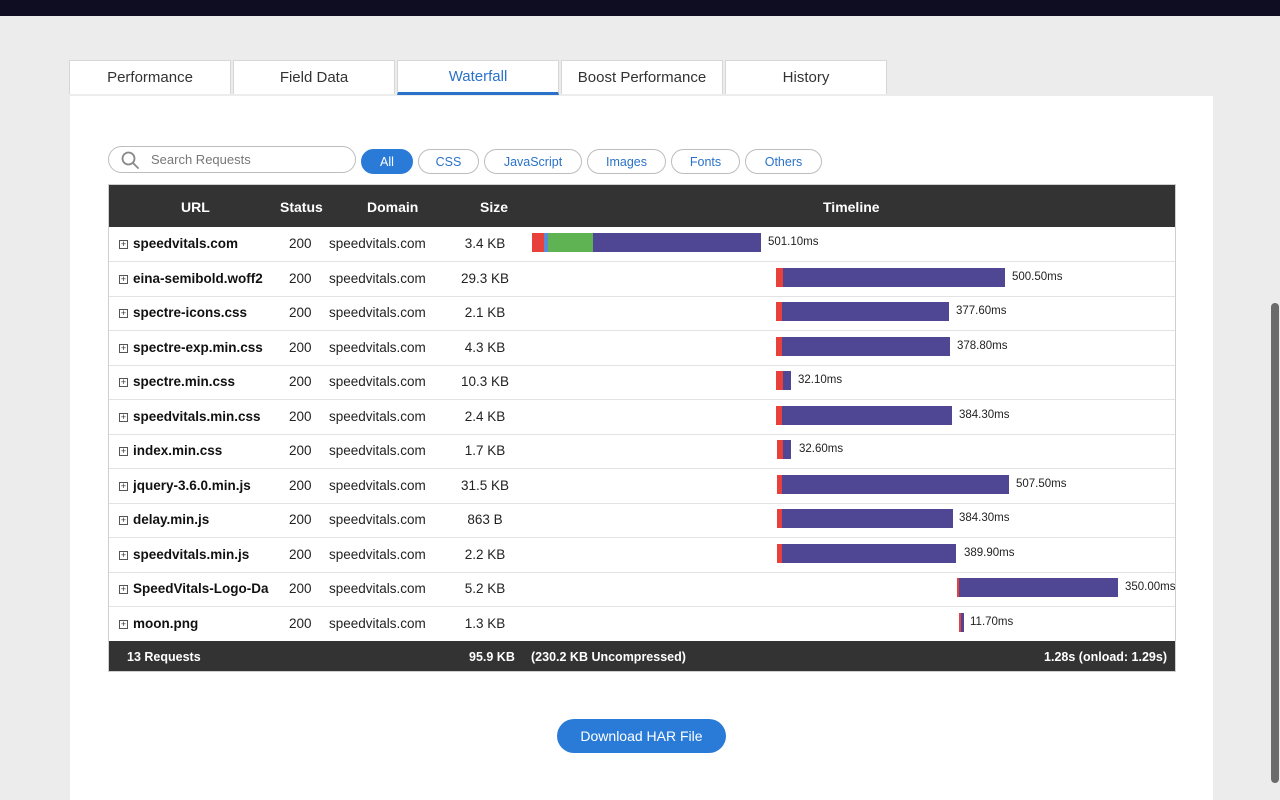 This screenshot has height=800, width=1280. Describe the element at coordinates (485, 519) in the screenshot. I see `request-size: 863 B` at that location.